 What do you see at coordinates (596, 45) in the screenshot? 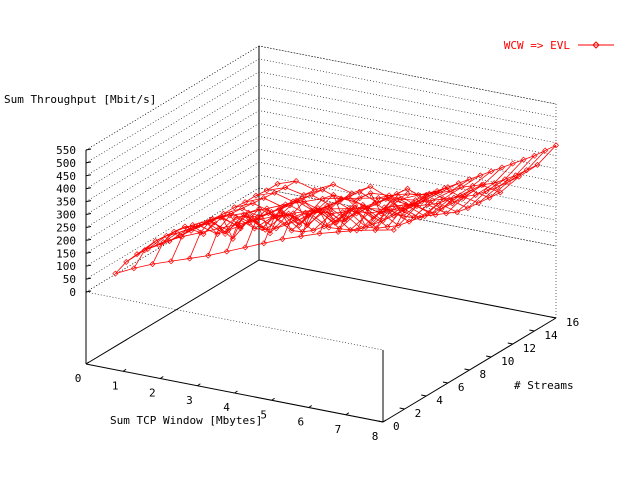
I see `legend-marker` at bounding box center [596, 45].